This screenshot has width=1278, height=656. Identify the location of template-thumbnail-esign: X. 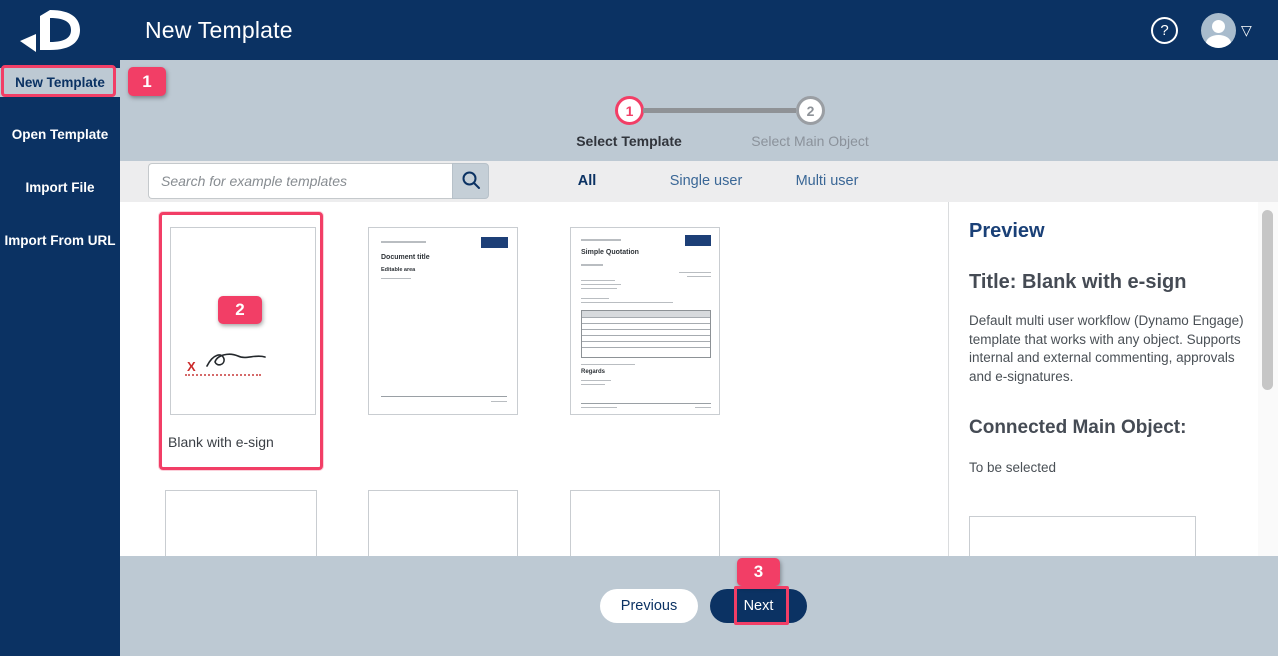
(243, 321).